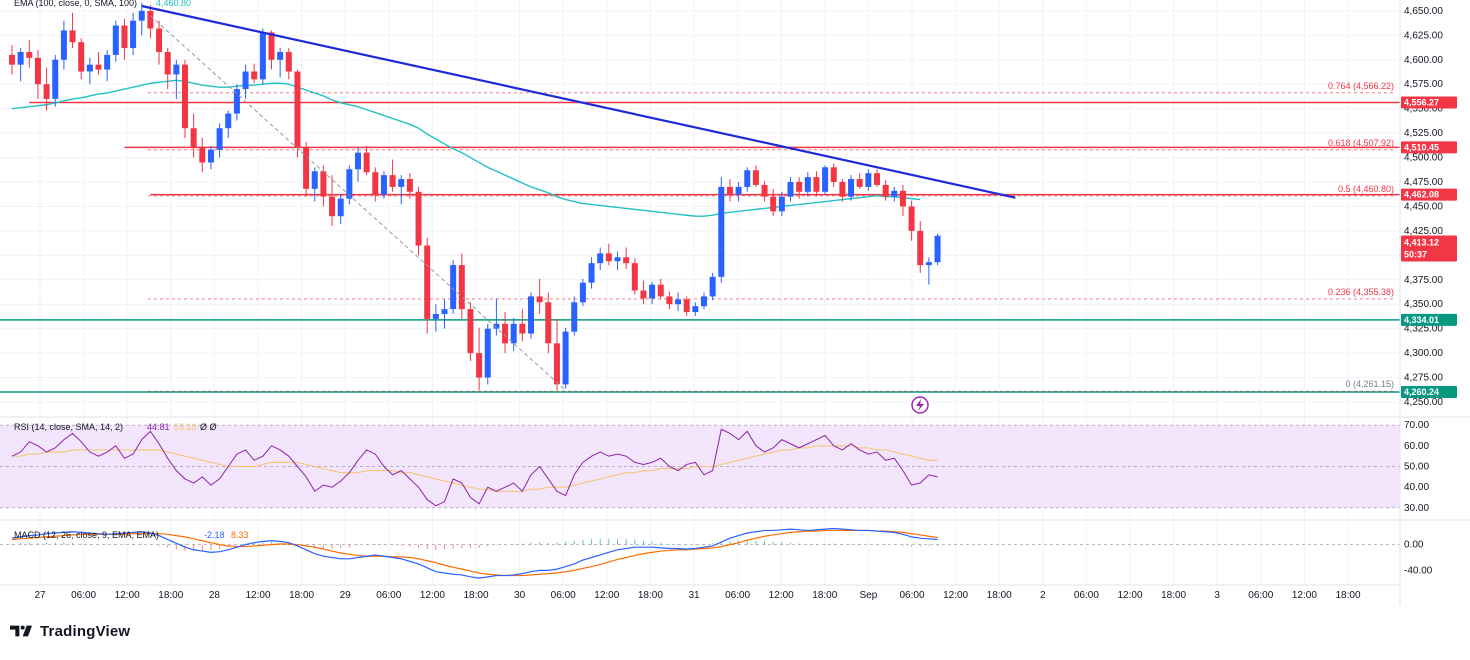 The width and height of the screenshot is (1470, 660). I want to click on rsi-tick-label: 50.00, so click(1416, 467).